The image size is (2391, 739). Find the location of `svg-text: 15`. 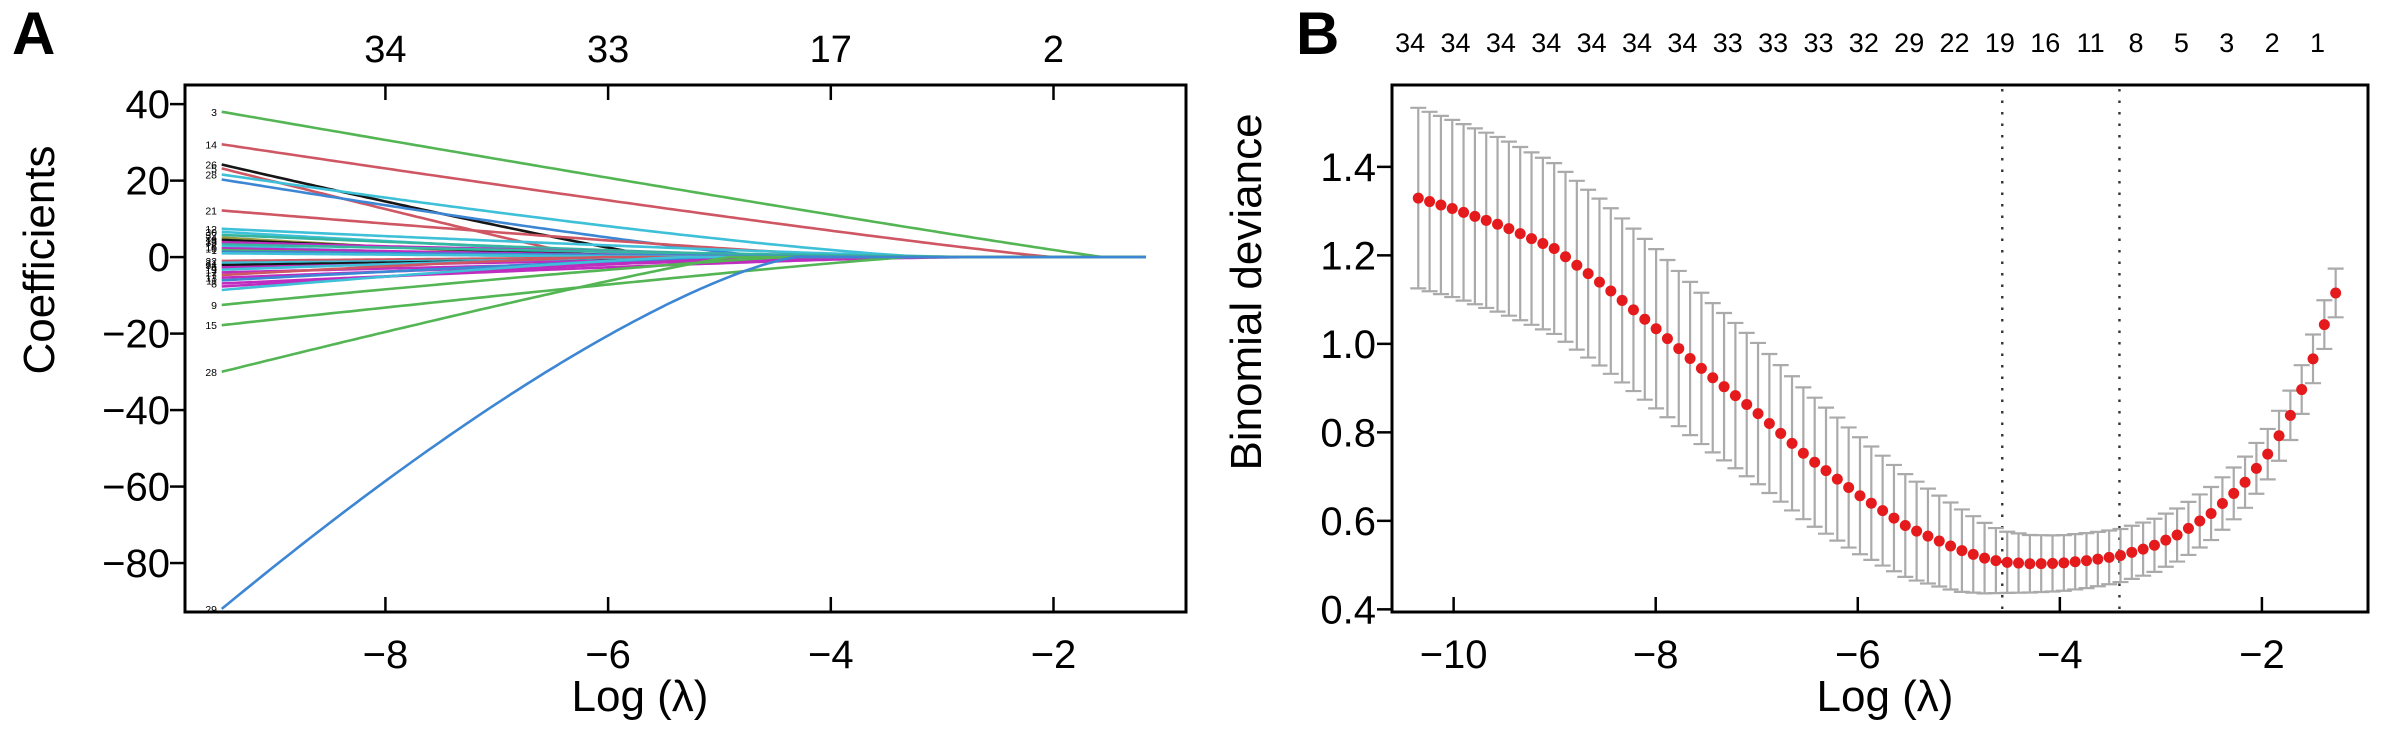

svg-text: 15 is located at coordinates (211, 326).